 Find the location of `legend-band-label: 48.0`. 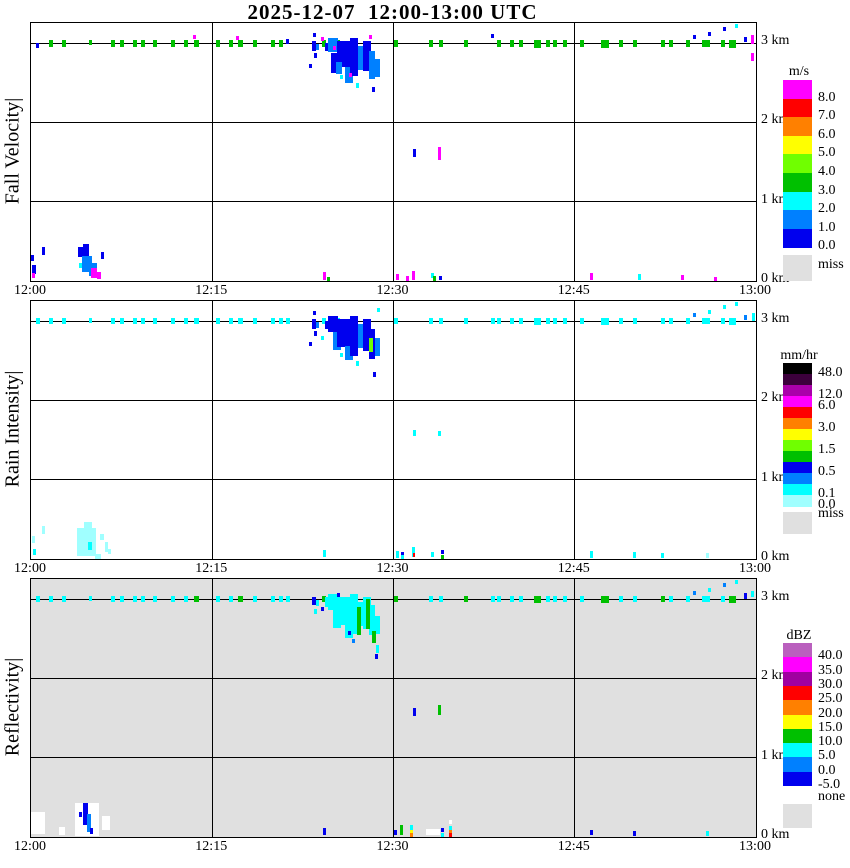

legend-band-label: 48.0 is located at coordinates (830, 372).